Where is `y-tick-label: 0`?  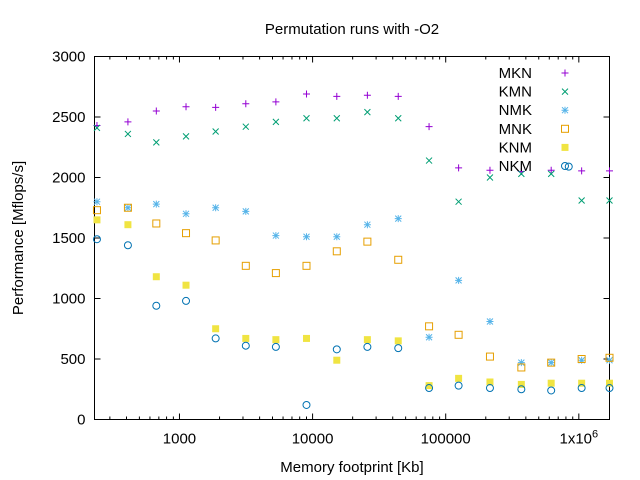 y-tick-label: 0 is located at coordinates (81, 420).